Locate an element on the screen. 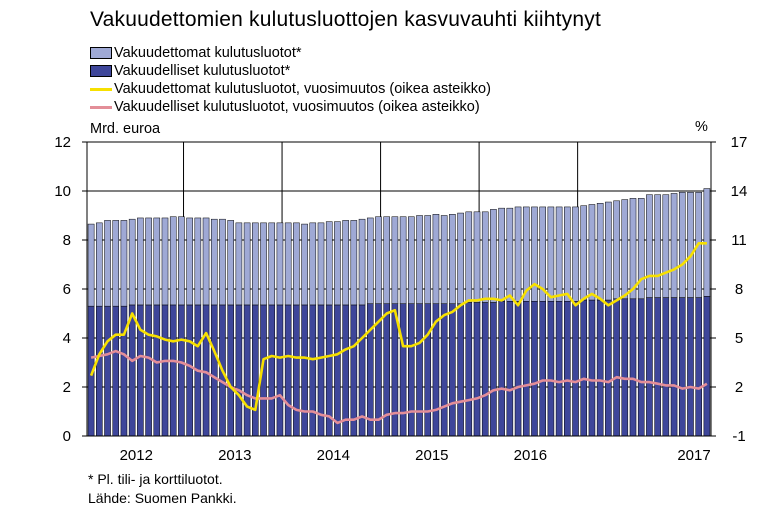 This screenshot has height=511, width=782. legend-item-unsecured-bar: Vakuudettomat kulutusluotot* is located at coordinates (290, 53).